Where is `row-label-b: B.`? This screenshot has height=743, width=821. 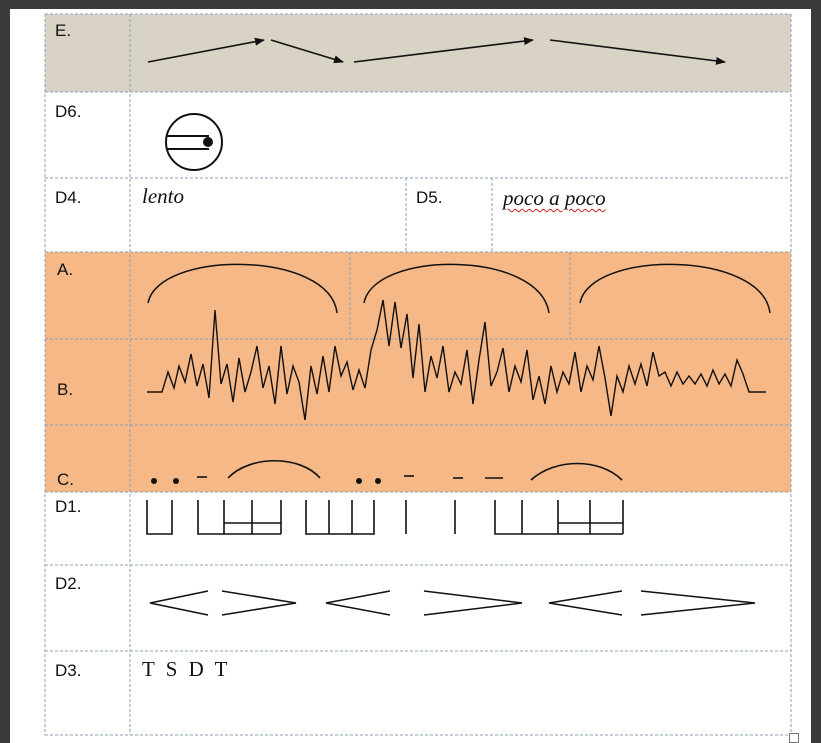 row-label-b: B. is located at coordinates (65, 389).